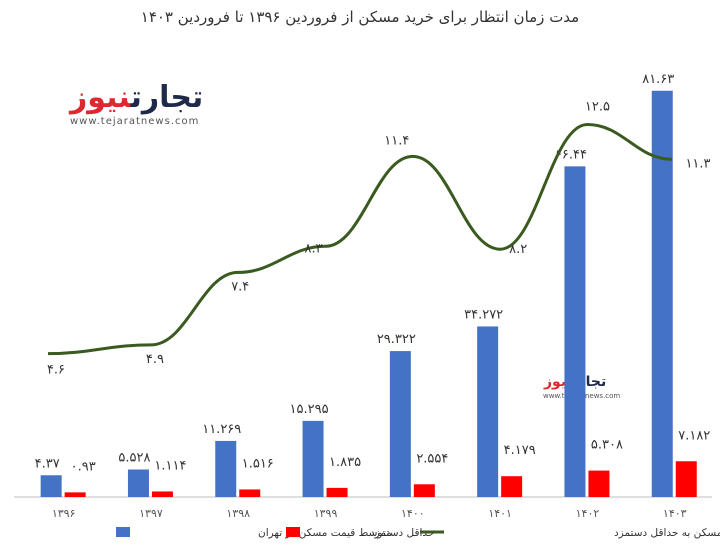 The width and height of the screenshot is (720, 548). What do you see at coordinates (135, 121) in the screenshot?
I see `brand-url: www.tejaratnews.com` at bounding box center [135, 121].